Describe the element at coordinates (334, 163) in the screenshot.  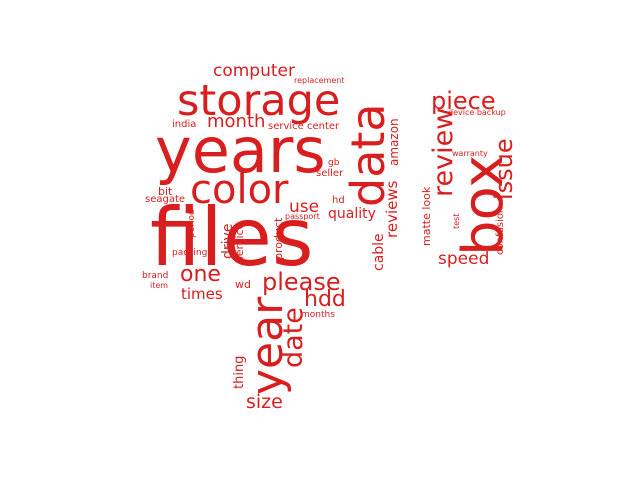
I see `word-gb: gb` at that location.